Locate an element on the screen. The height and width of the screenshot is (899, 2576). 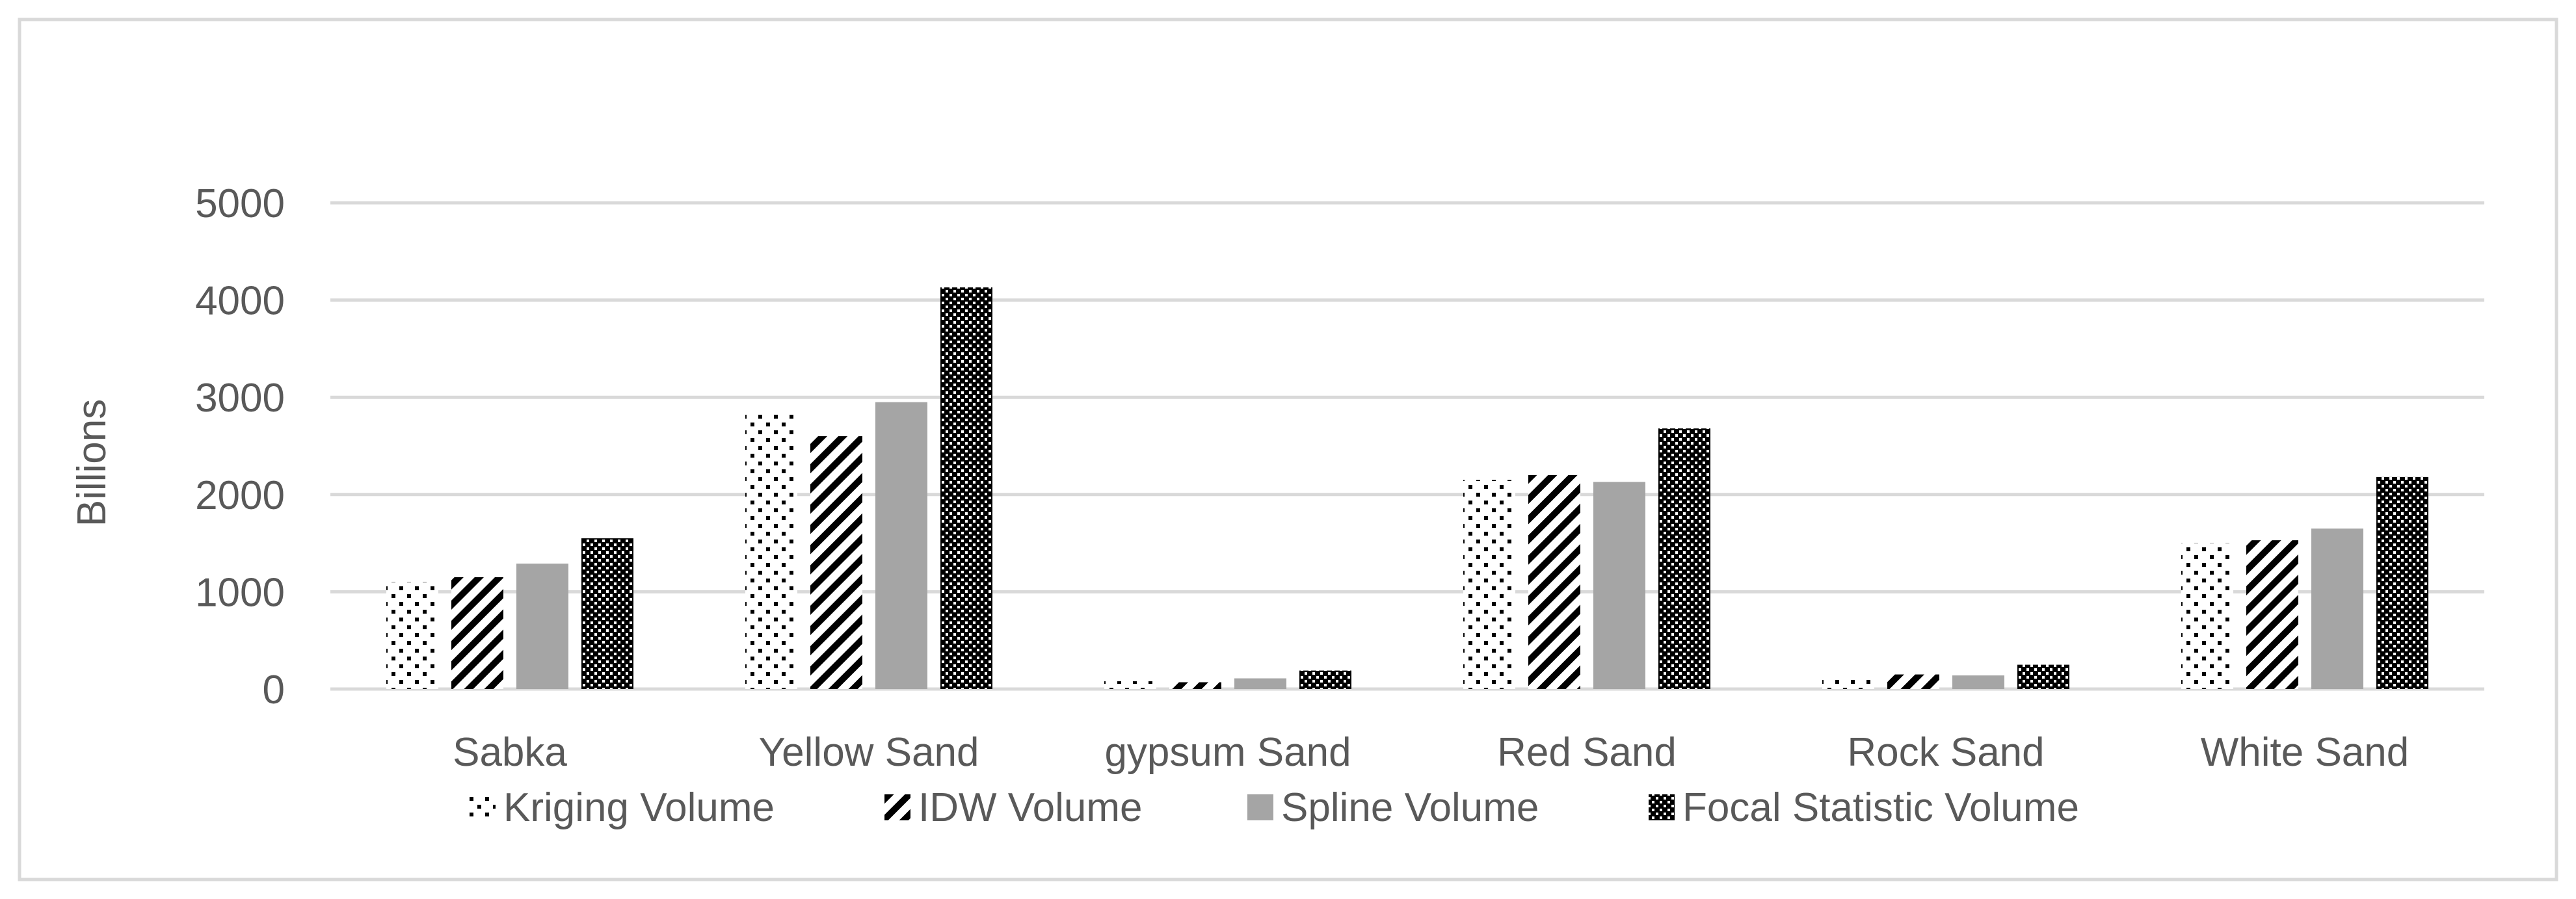
y-tick-label: 2000 is located at coordinates (240, 495).